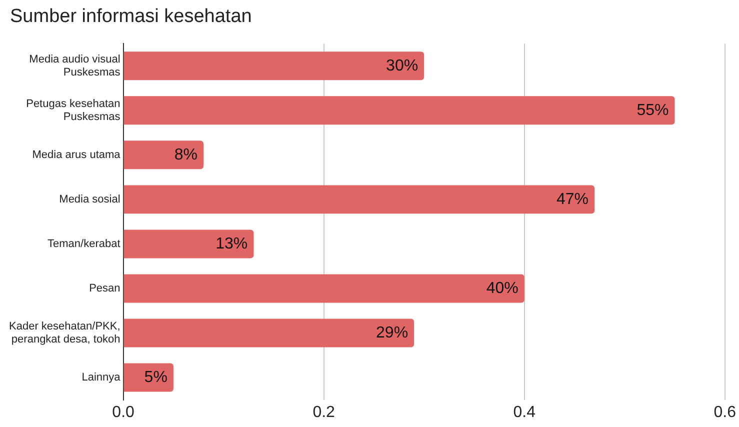 This screenshot has height=427, width=739. What do you see at coordinates (123, 412) in the screenshot?
I see `x-tick-label: 0.0` at bounding box center [123, 412].